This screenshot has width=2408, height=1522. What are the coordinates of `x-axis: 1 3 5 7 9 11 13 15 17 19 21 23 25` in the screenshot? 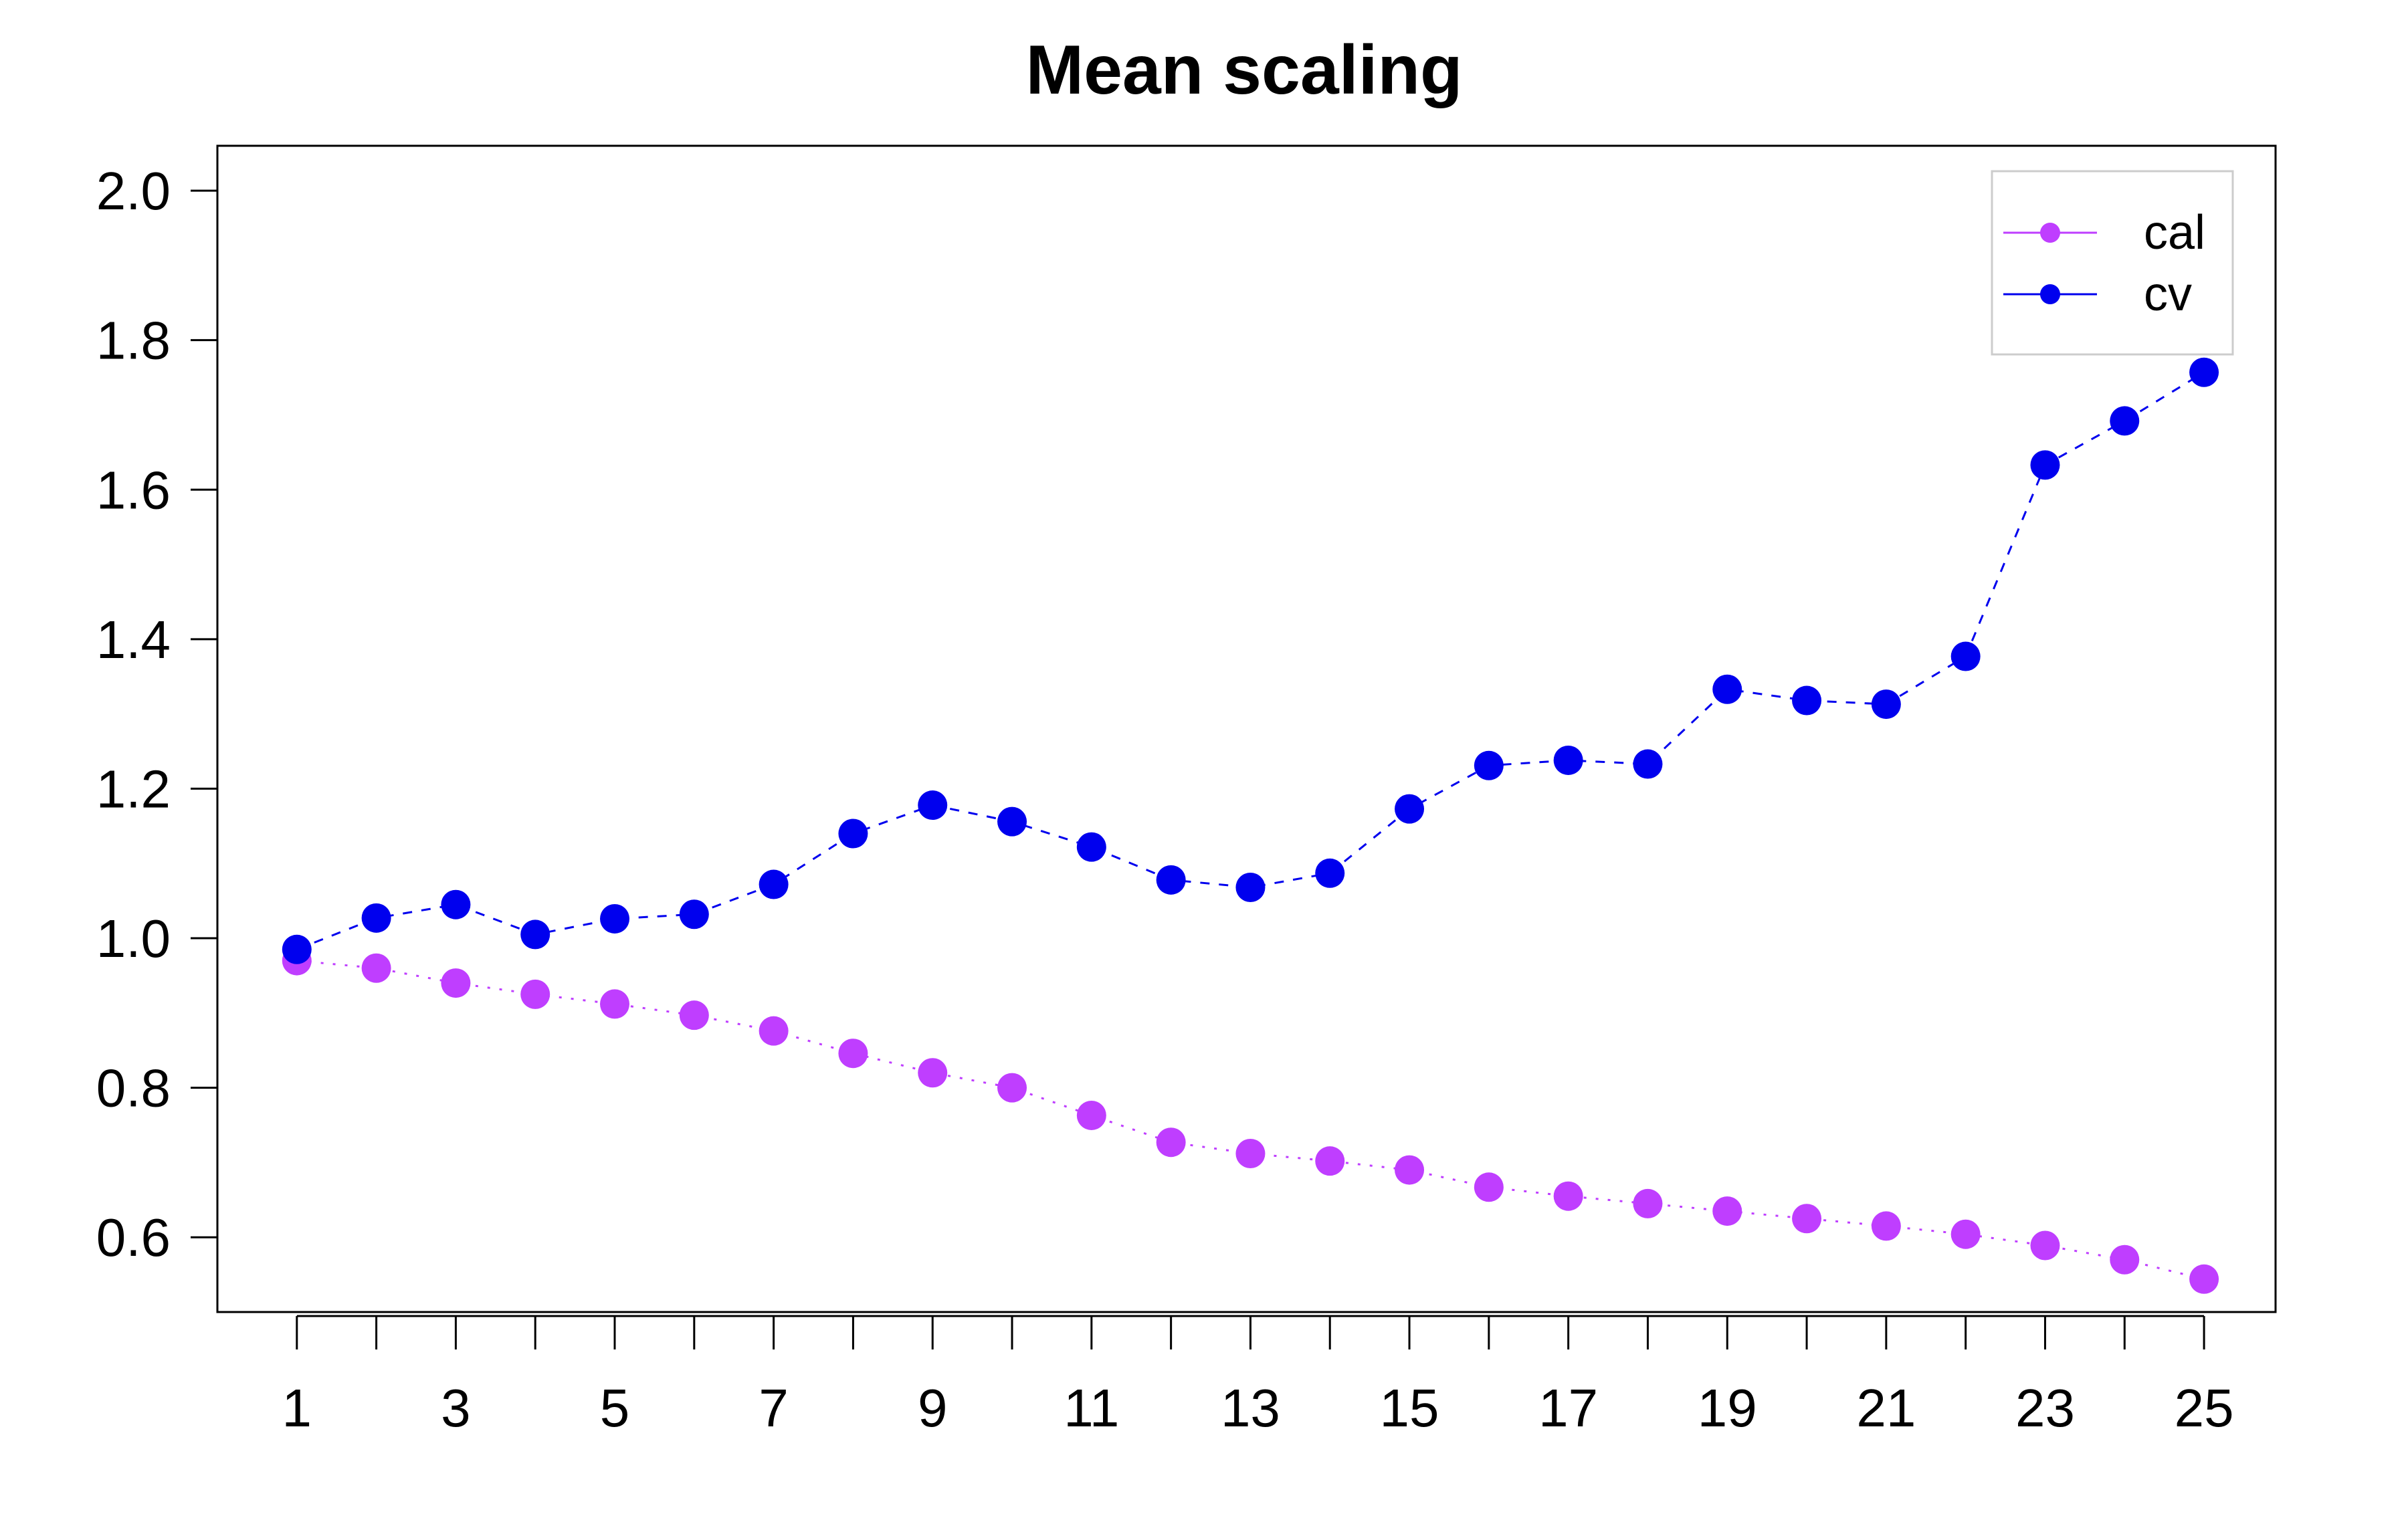 It's located at (1258, 1376).